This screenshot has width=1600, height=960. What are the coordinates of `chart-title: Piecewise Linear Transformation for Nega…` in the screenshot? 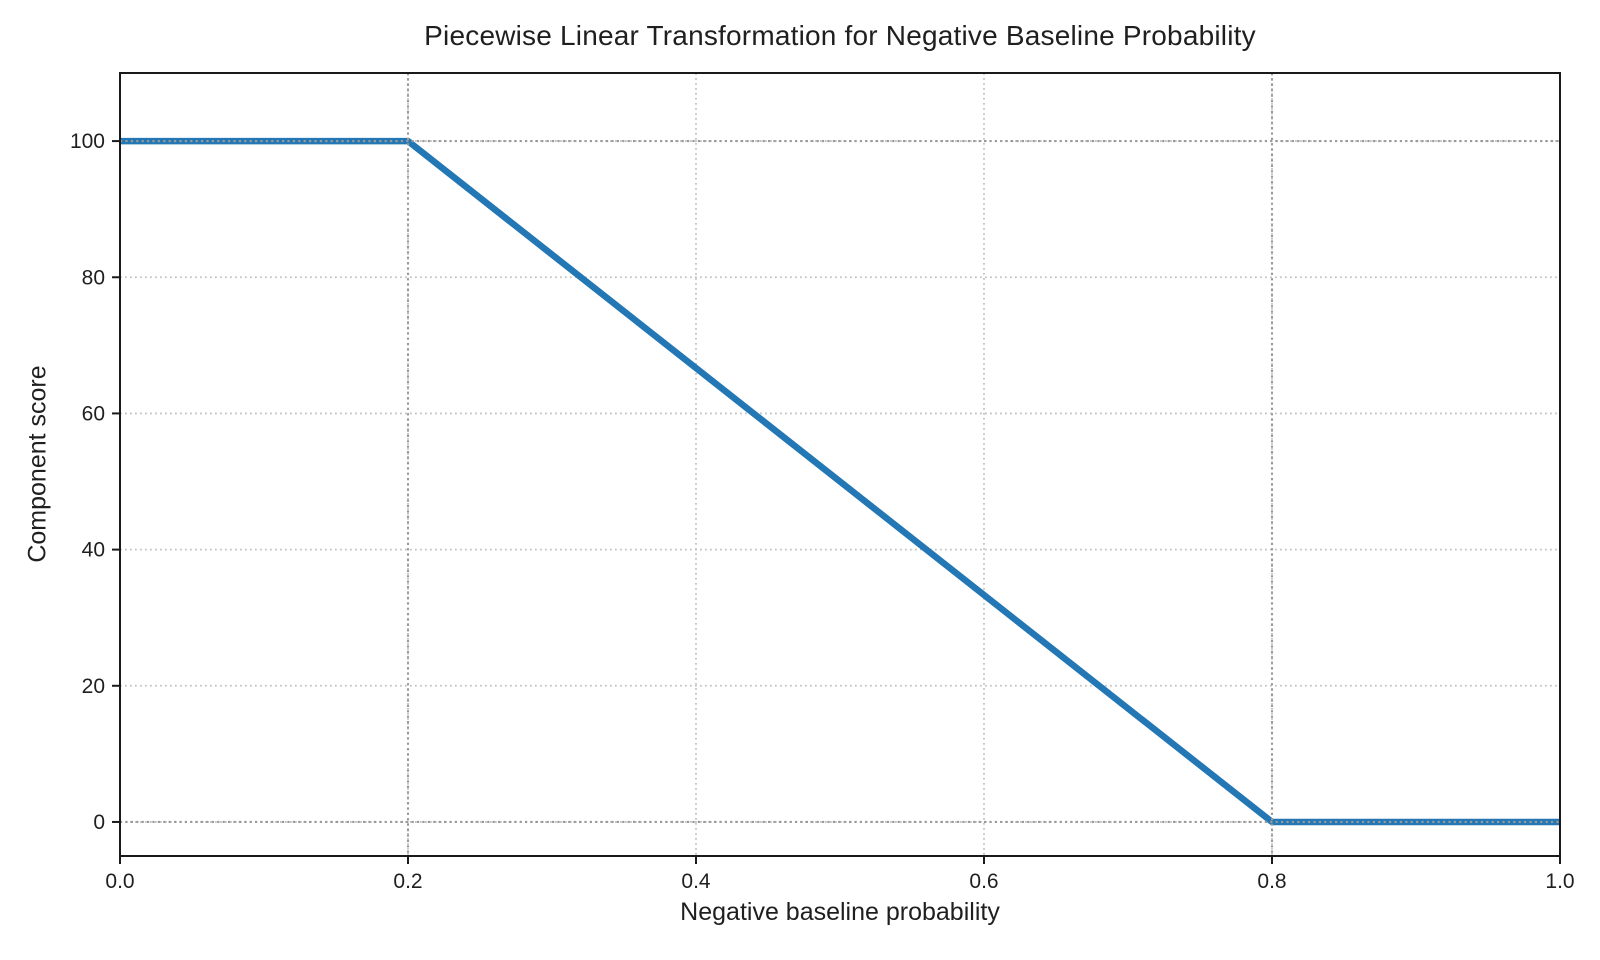 It's located at (840, 35).